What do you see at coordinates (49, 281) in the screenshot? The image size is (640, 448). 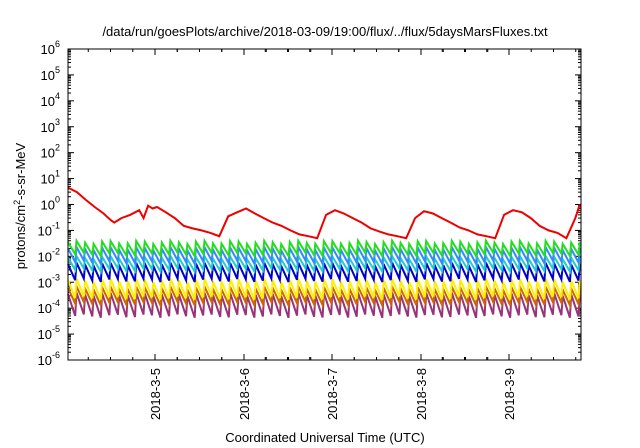 I see `y-tick-label: 10⁻³` at bounding box center [49, 281].